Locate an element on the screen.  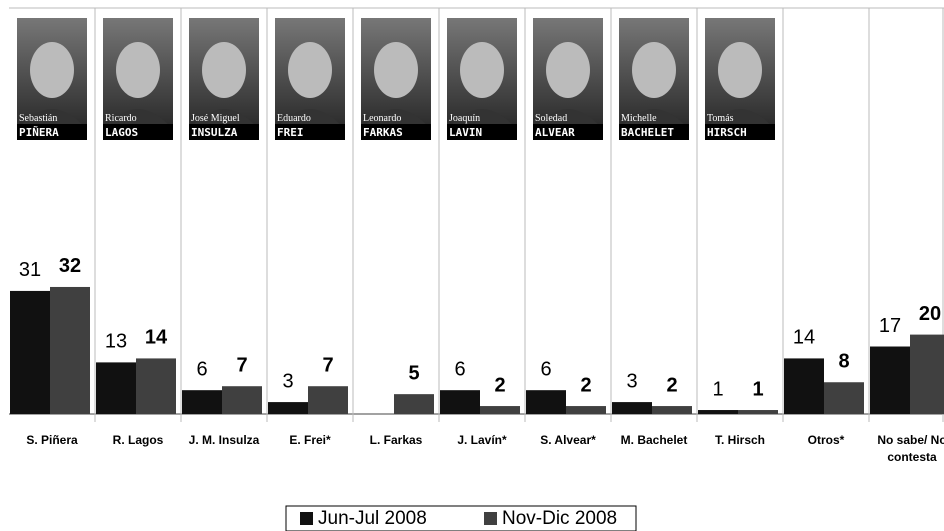
photo-first-name: Tomás is located at coordinates (720, 118).